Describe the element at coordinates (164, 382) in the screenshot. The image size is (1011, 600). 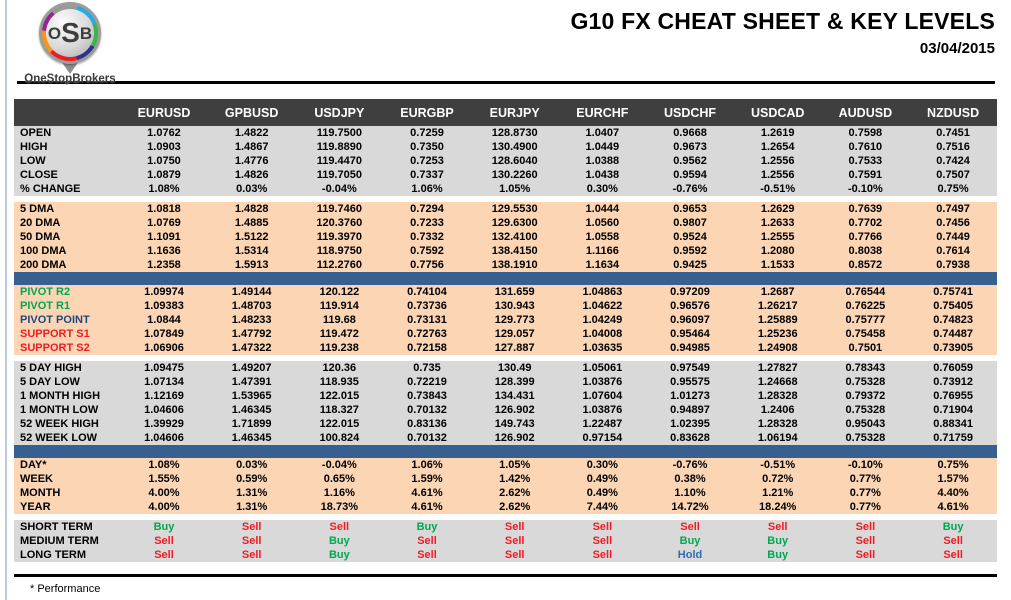
I see `value-cell: 1.07134` at that location.